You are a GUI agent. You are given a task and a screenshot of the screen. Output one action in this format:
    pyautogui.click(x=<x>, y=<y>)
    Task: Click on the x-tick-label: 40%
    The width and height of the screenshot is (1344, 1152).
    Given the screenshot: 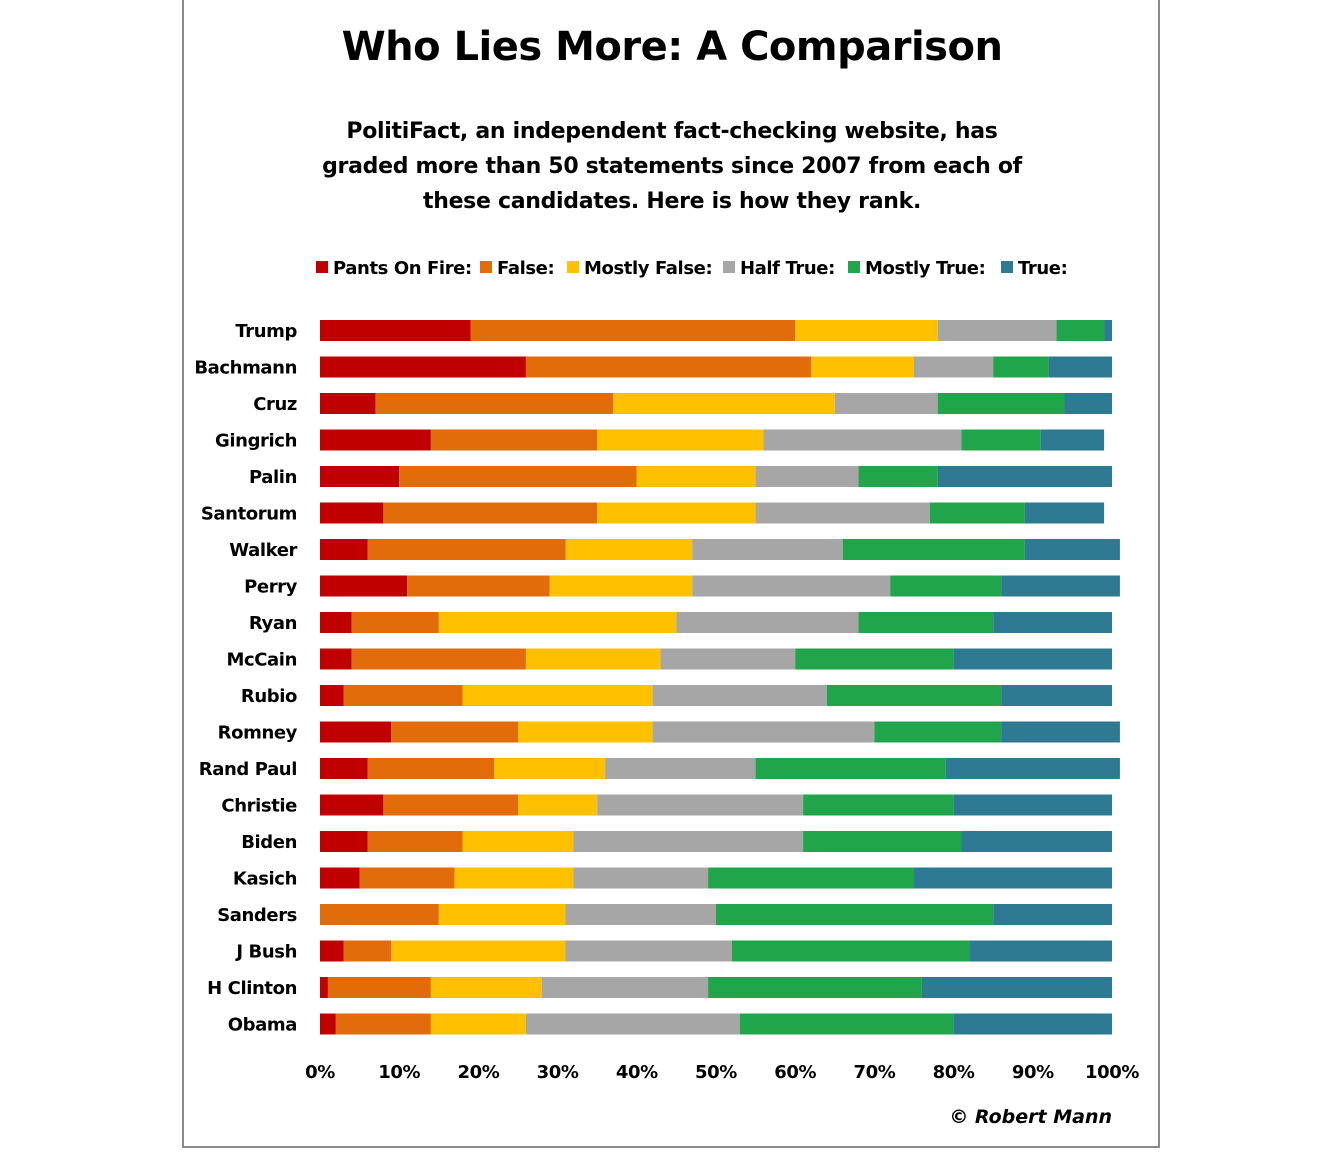 What is the action you would take?
    pyautogui.click(x=637, y=1072)
    